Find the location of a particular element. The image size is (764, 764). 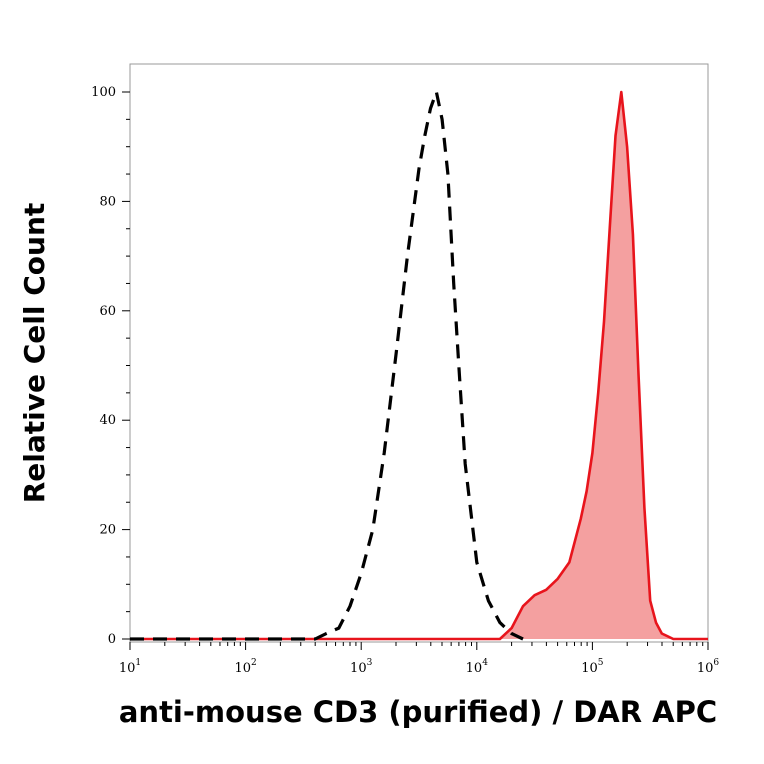

y-tick-label: 80 is located at coordinates (107, 201).